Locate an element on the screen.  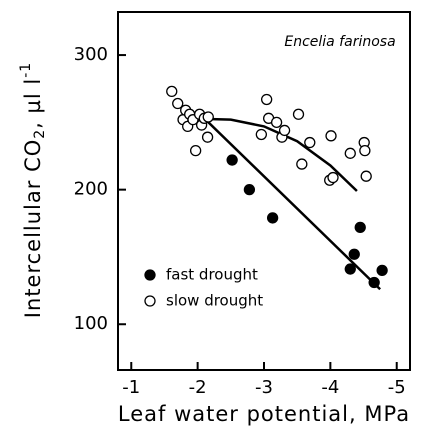
y-label-sub: 2 is located at coordinates (40, 134).